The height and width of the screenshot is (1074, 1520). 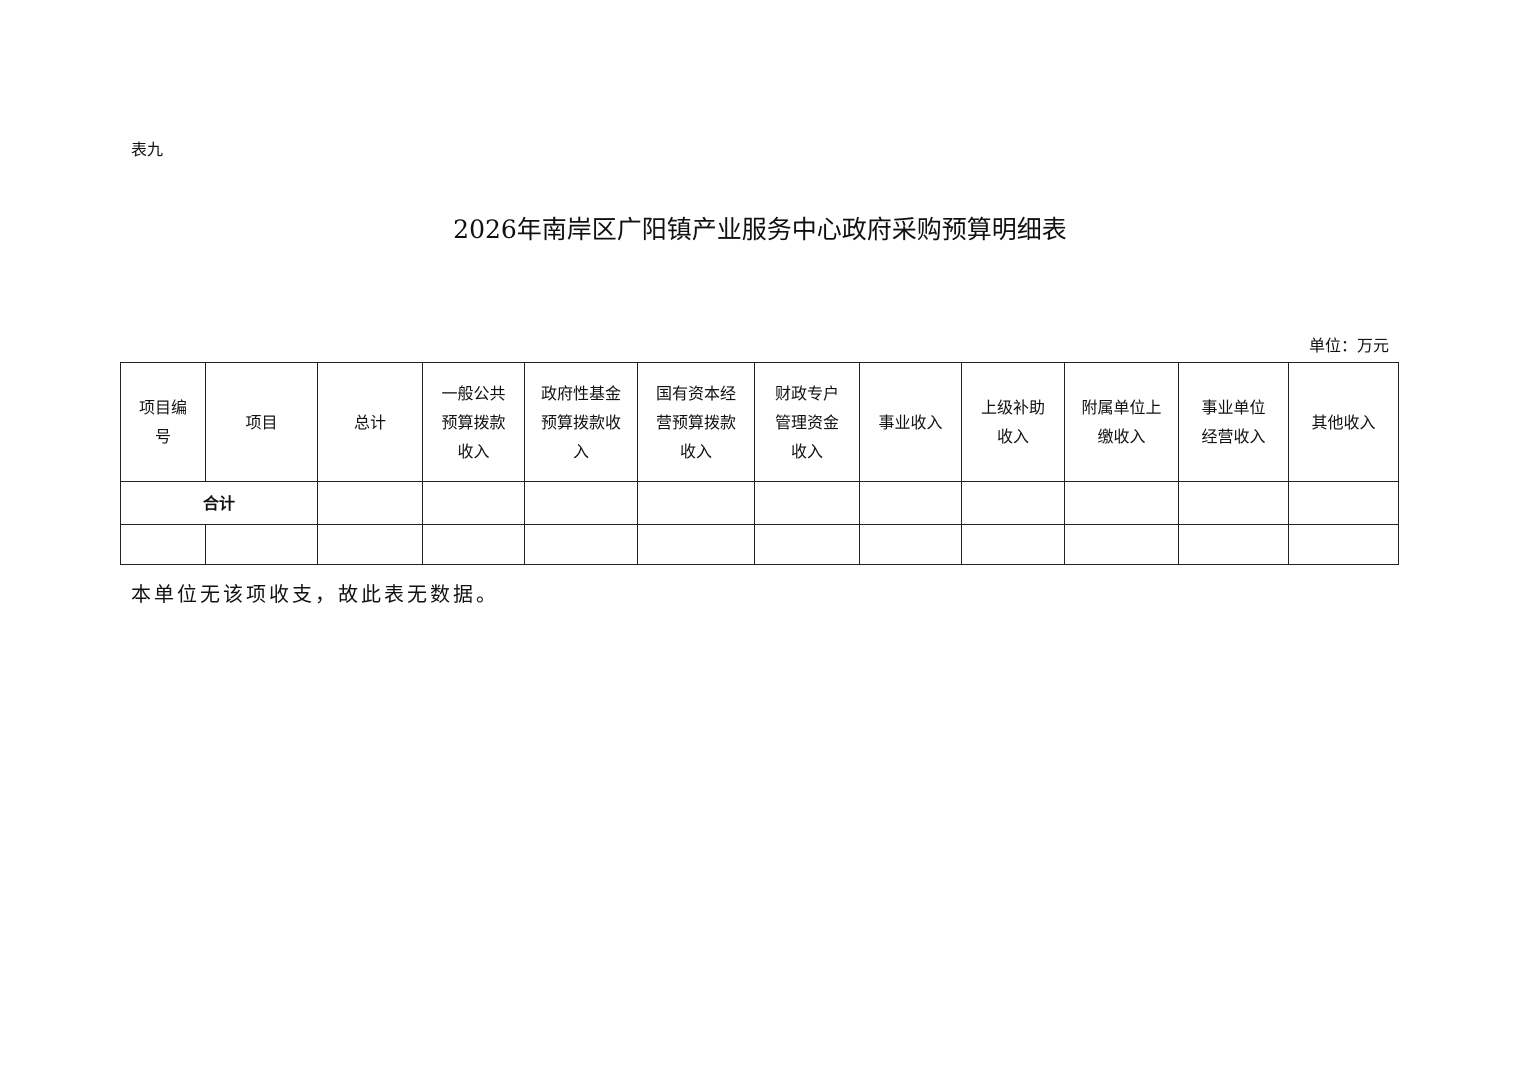 I want to click on header-cell: 其他收入, so click(x=1343, y=422).